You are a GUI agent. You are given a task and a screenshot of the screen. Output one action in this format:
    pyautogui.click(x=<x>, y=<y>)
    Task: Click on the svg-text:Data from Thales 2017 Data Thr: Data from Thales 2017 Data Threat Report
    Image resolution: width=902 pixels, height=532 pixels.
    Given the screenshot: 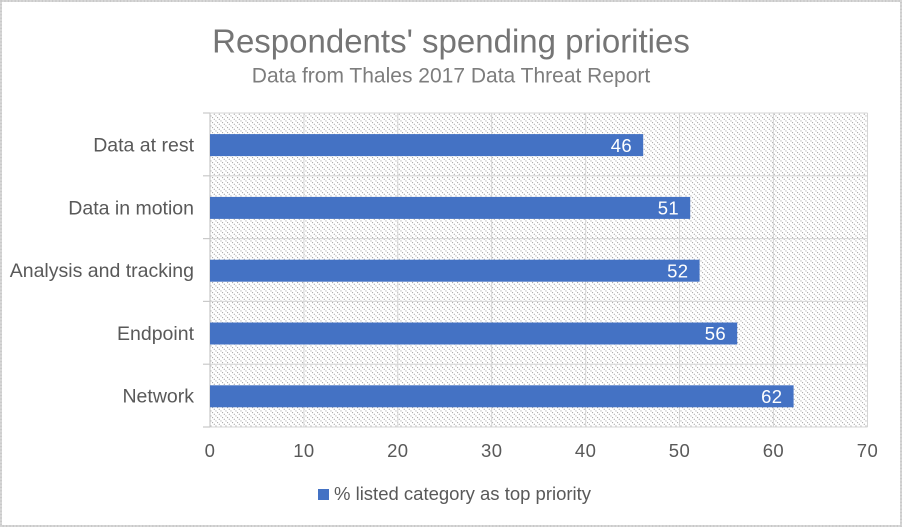 What is the action you would take?
    pyautogui.click(x=451, y=76)
    